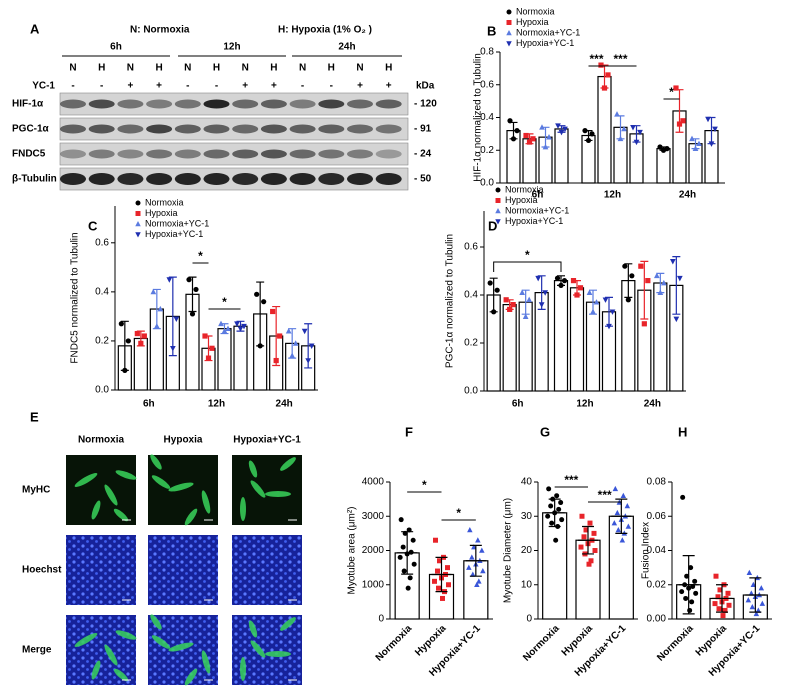 This screenshot has height=688, width=797. Describe the element at coordinates (652, 404) in the screenshot. I see `x-tick-label: 24h` at that location.